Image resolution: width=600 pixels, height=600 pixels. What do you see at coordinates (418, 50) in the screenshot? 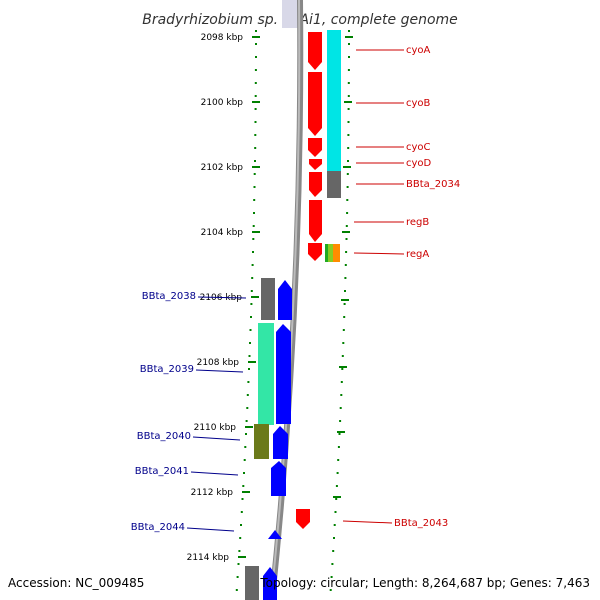
I see `gene-label-cyoA: cyoA` at bounding box center [418, 50].